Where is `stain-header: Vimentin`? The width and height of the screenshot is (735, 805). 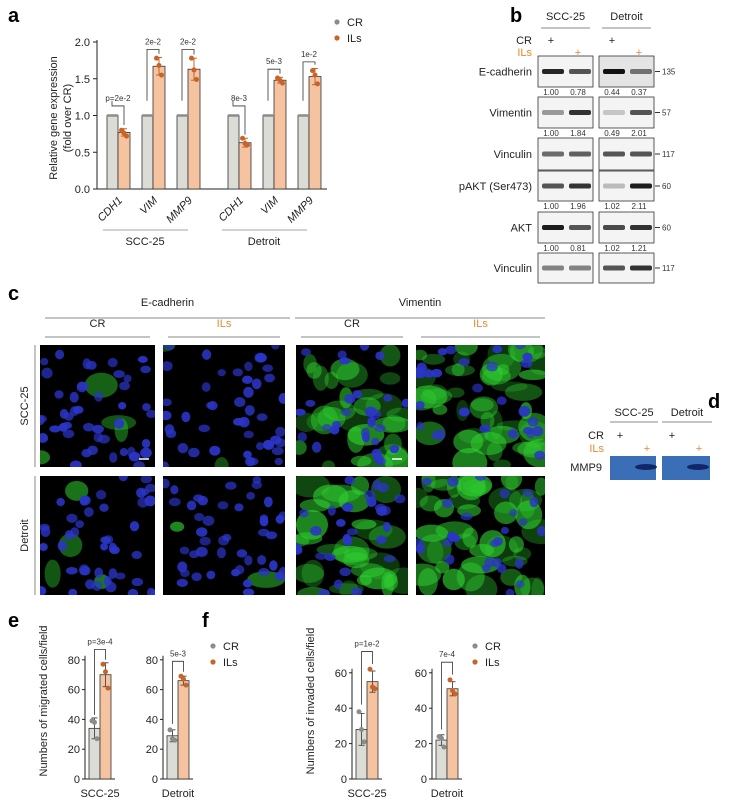 stain-header: Vimentin is located at coordinates (420, 303).